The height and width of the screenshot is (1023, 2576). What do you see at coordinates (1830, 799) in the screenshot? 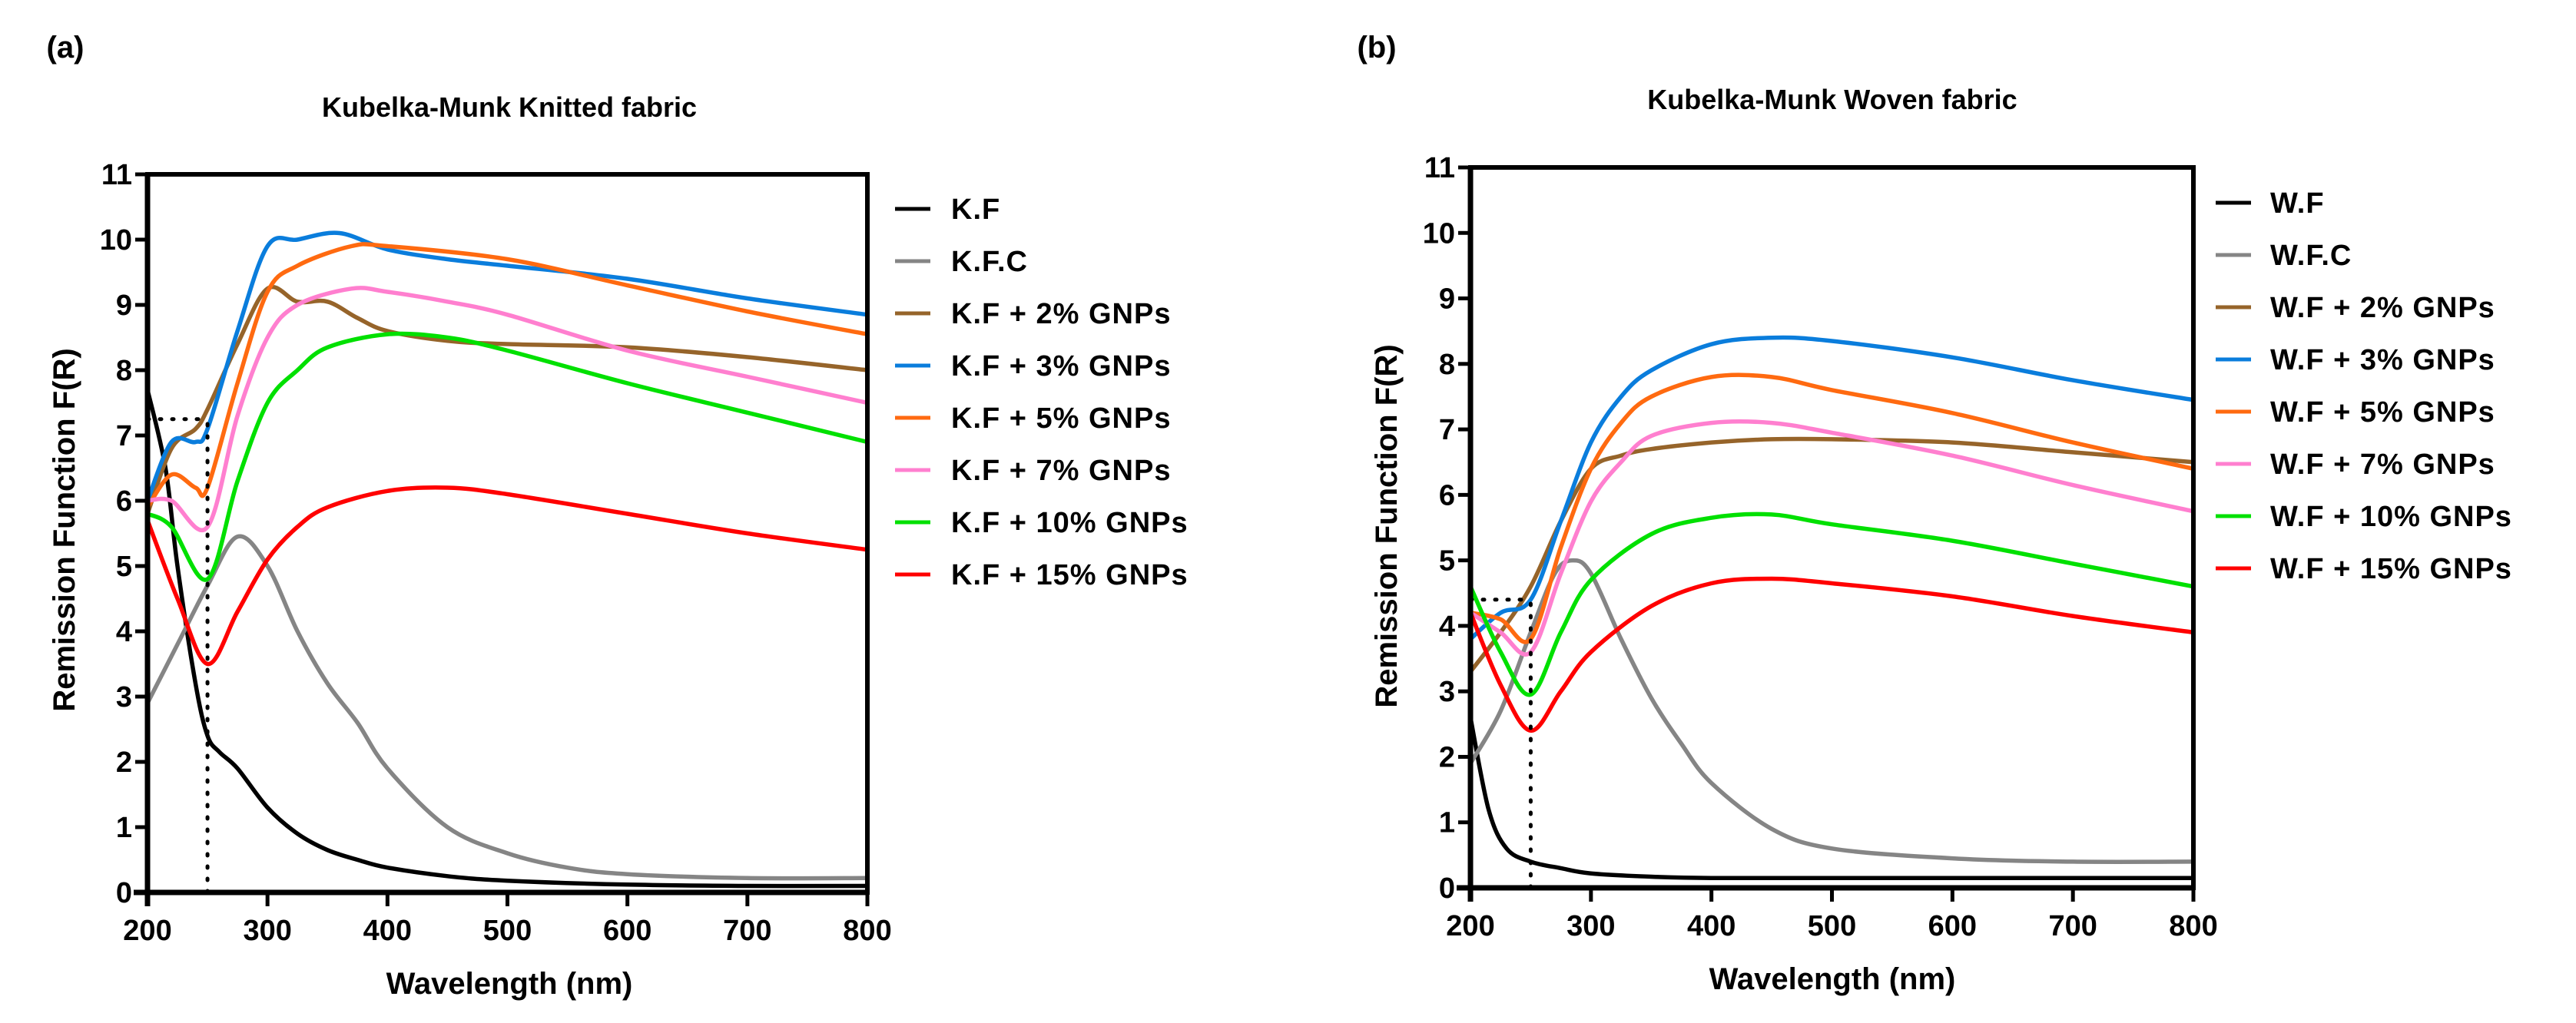
I see `series-line-w-f` at bounding box center [1830, 799].